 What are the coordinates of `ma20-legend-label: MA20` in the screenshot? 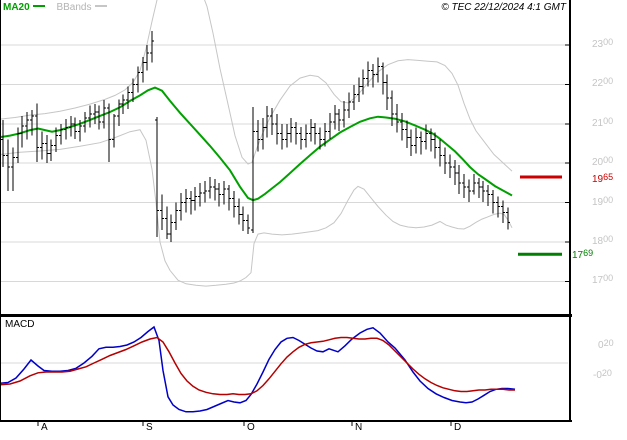 It's located at (16, 7).